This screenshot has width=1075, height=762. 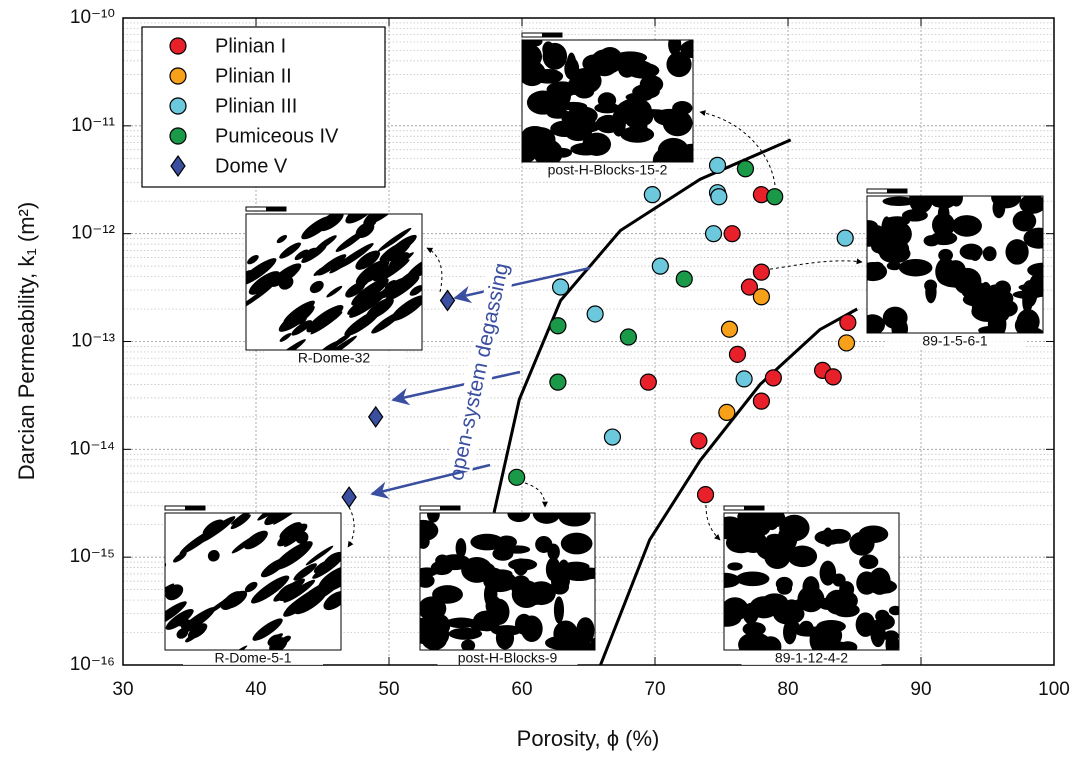 What do you see at coordinates (93, 341) in the screenshot?
I see `y-tick-label: 10⁻¹³` at bounding box center [93, 341].